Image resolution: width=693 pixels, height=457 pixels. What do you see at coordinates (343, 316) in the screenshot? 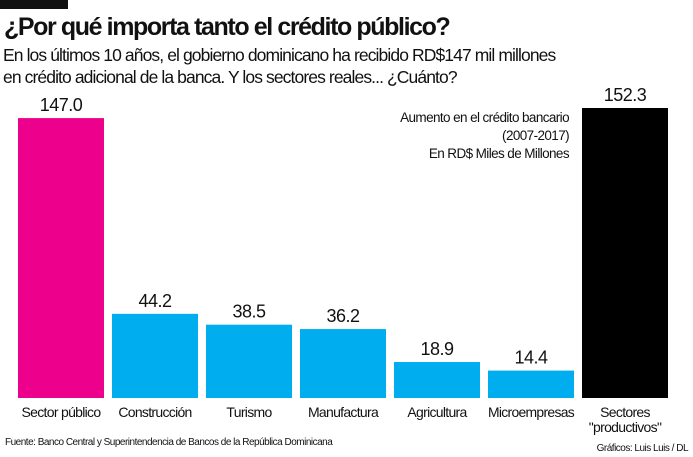
I see `data-label: 36.2` at bounding box center [343, 316].